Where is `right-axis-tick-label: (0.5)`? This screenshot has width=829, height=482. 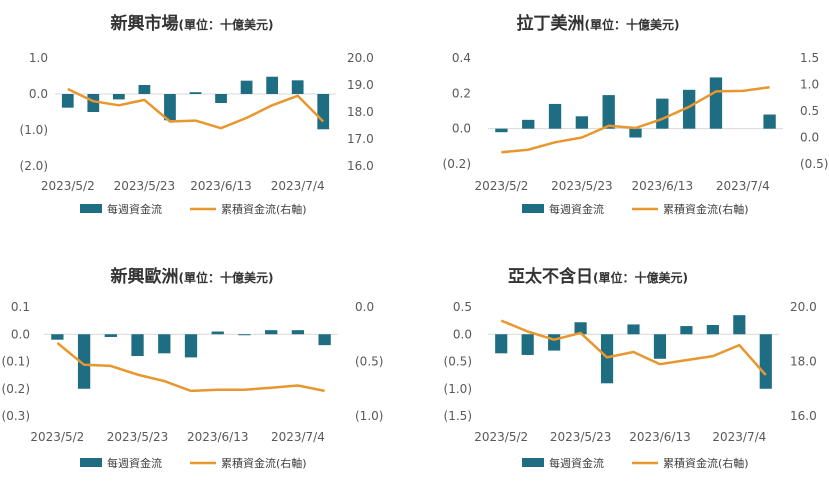 right-axis-tick-label: (0.5) is located at coordinates (369, 362).